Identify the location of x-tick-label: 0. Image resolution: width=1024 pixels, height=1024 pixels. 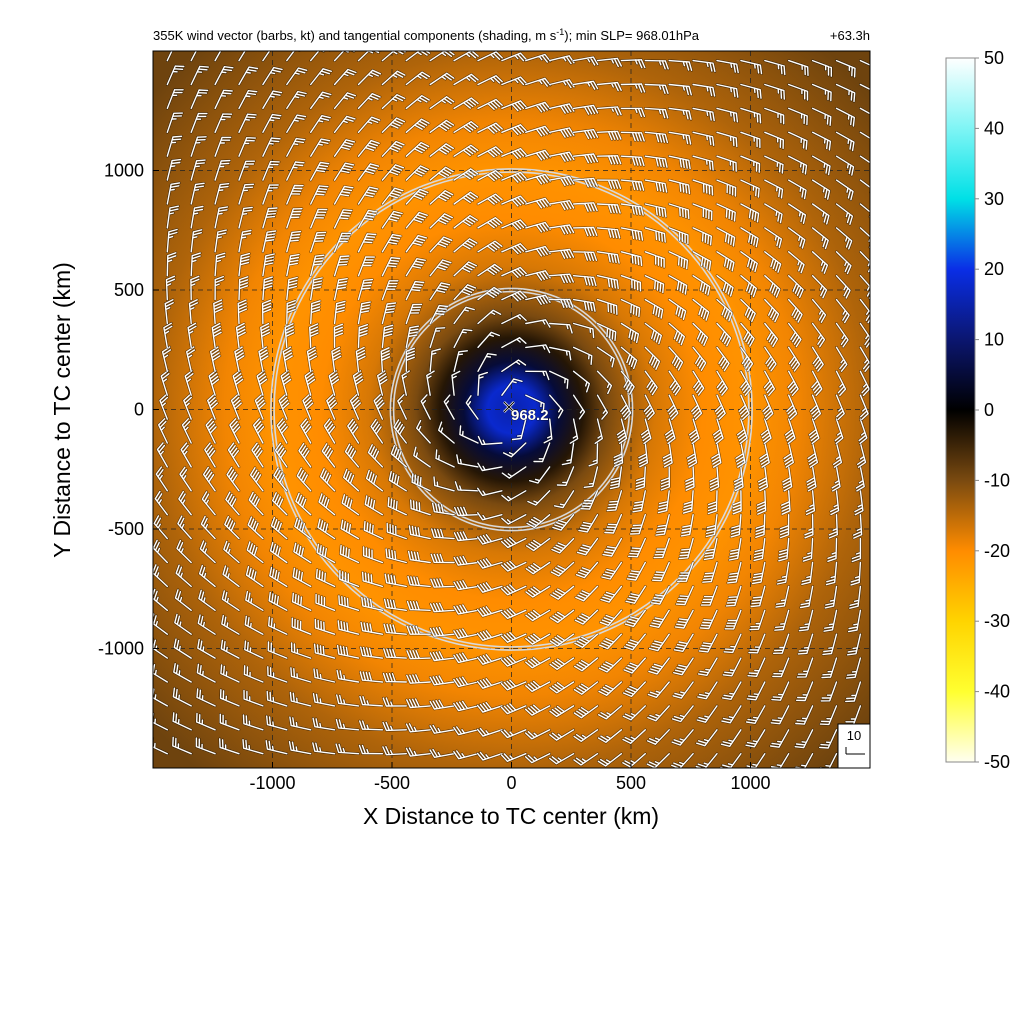
(511, 783).